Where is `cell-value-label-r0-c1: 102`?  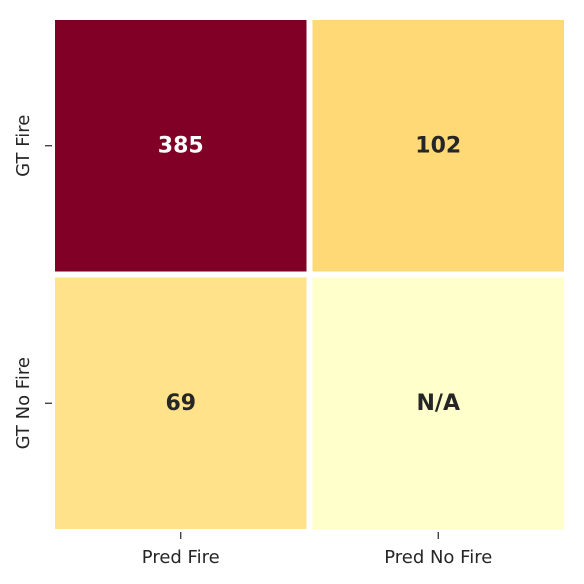 cell-value-label-r0-c1: 102 is located at coordinates (438, 145).